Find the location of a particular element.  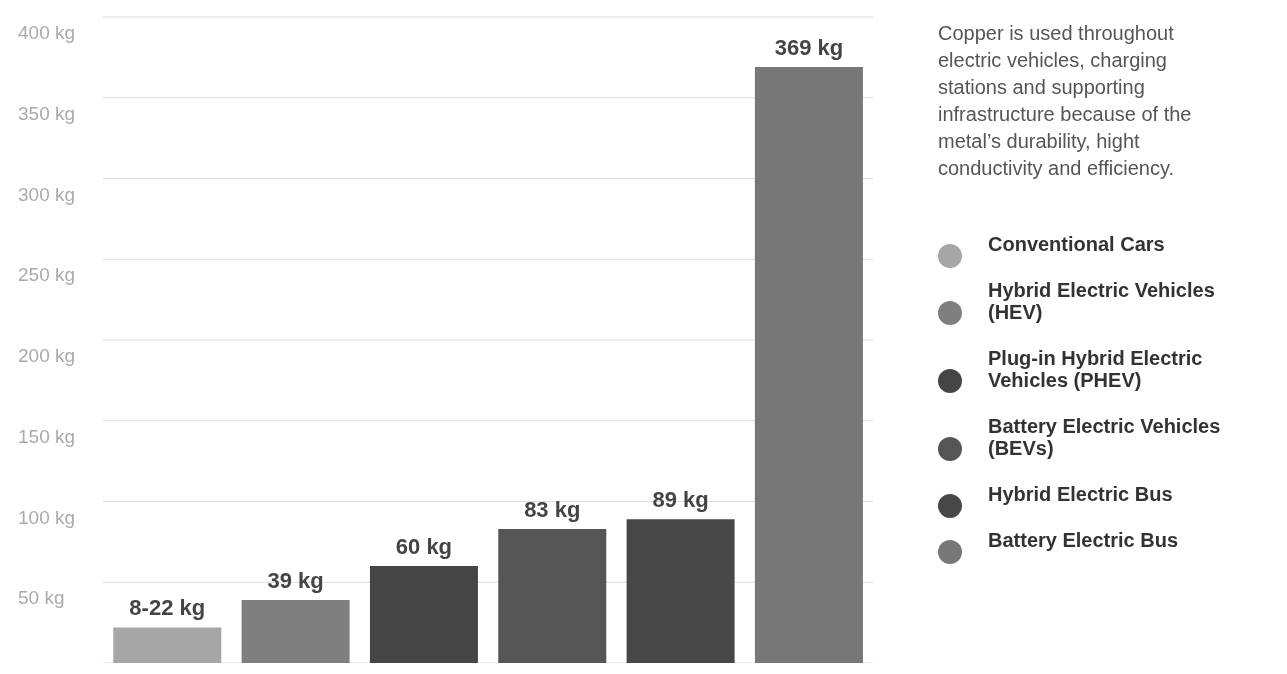

y-tick-label: 50 kg is located at coordinates (41, 598).